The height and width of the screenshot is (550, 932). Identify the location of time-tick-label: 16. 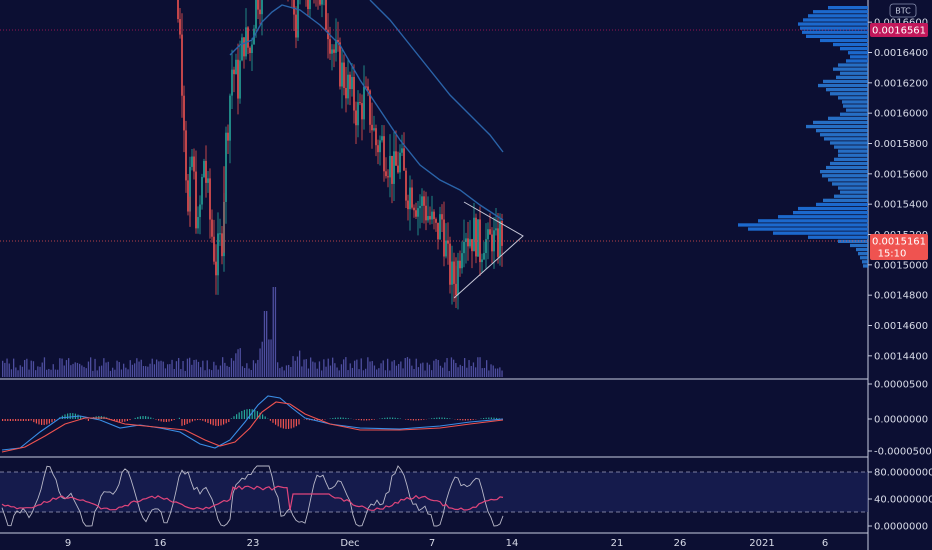
(160, 543).